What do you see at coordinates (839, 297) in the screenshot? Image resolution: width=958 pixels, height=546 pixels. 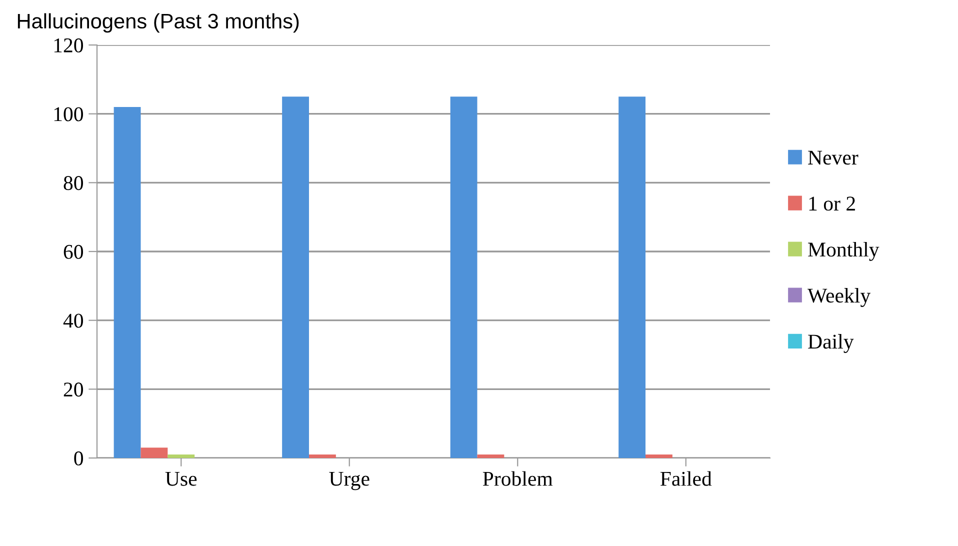 I see `legend-label: Weekly` at bounding box center [839, 297].